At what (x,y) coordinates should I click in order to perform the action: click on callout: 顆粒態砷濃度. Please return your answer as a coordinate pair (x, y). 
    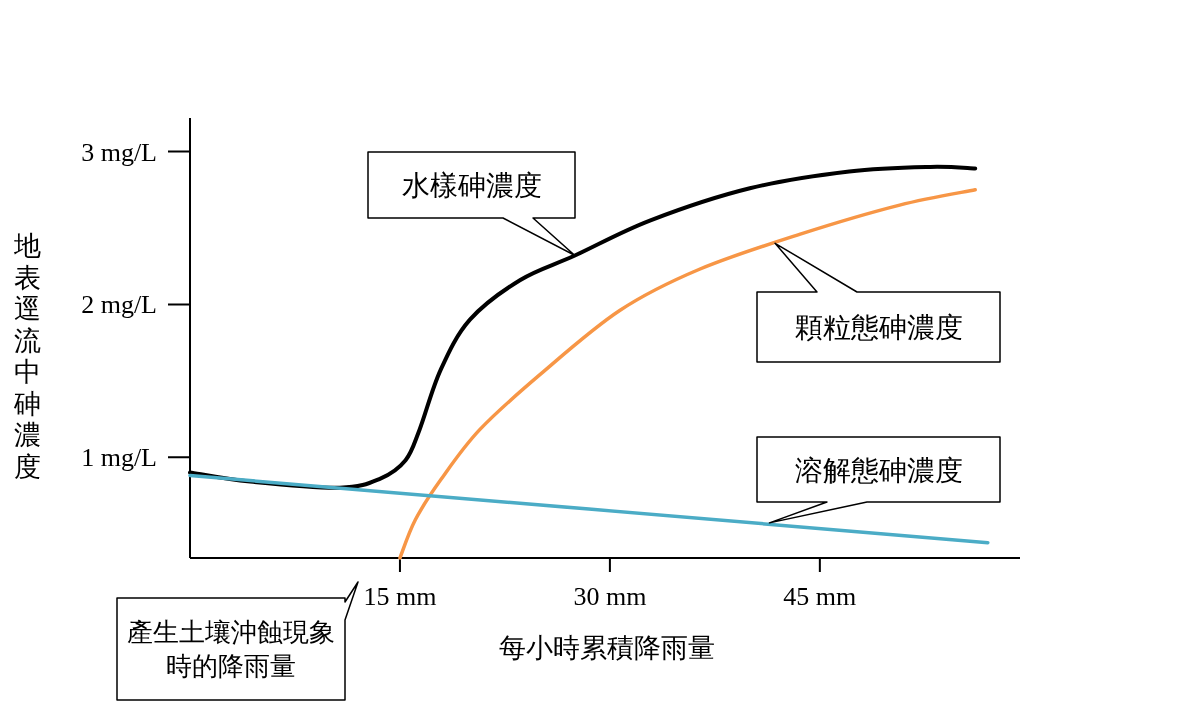
    Looking at the image, I should click on (878, 302).